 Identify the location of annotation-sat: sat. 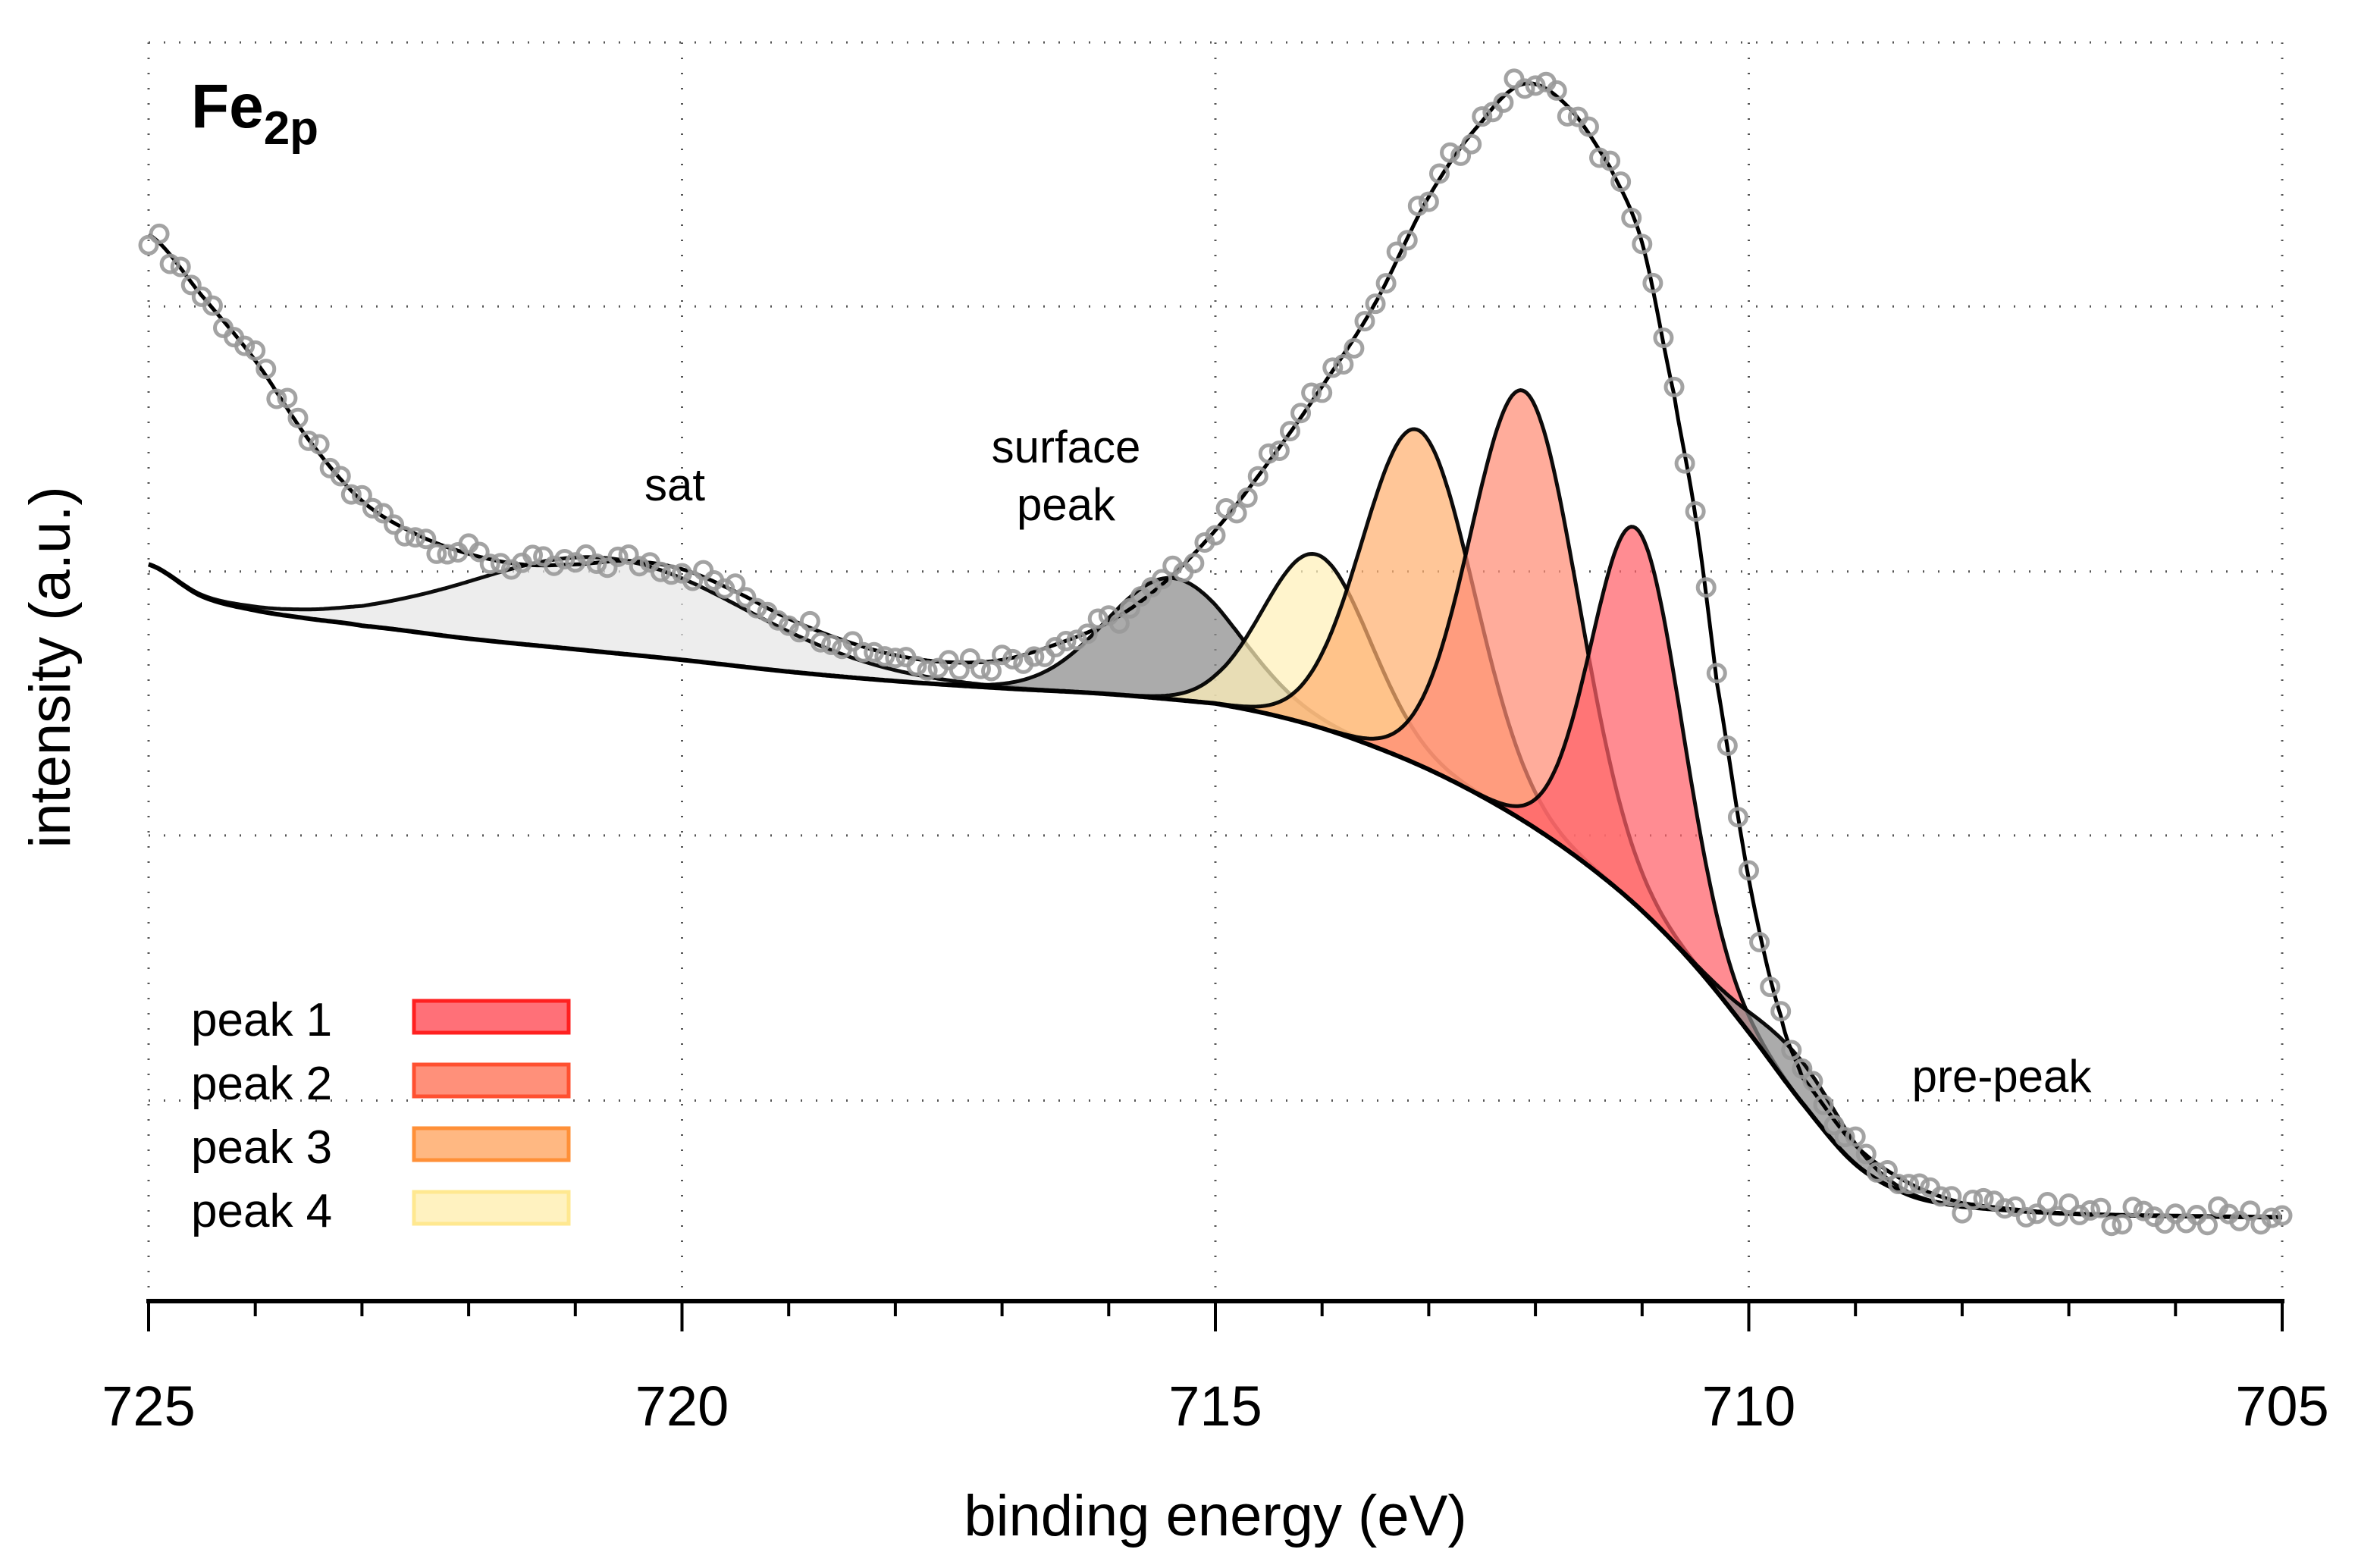
(674, 485).